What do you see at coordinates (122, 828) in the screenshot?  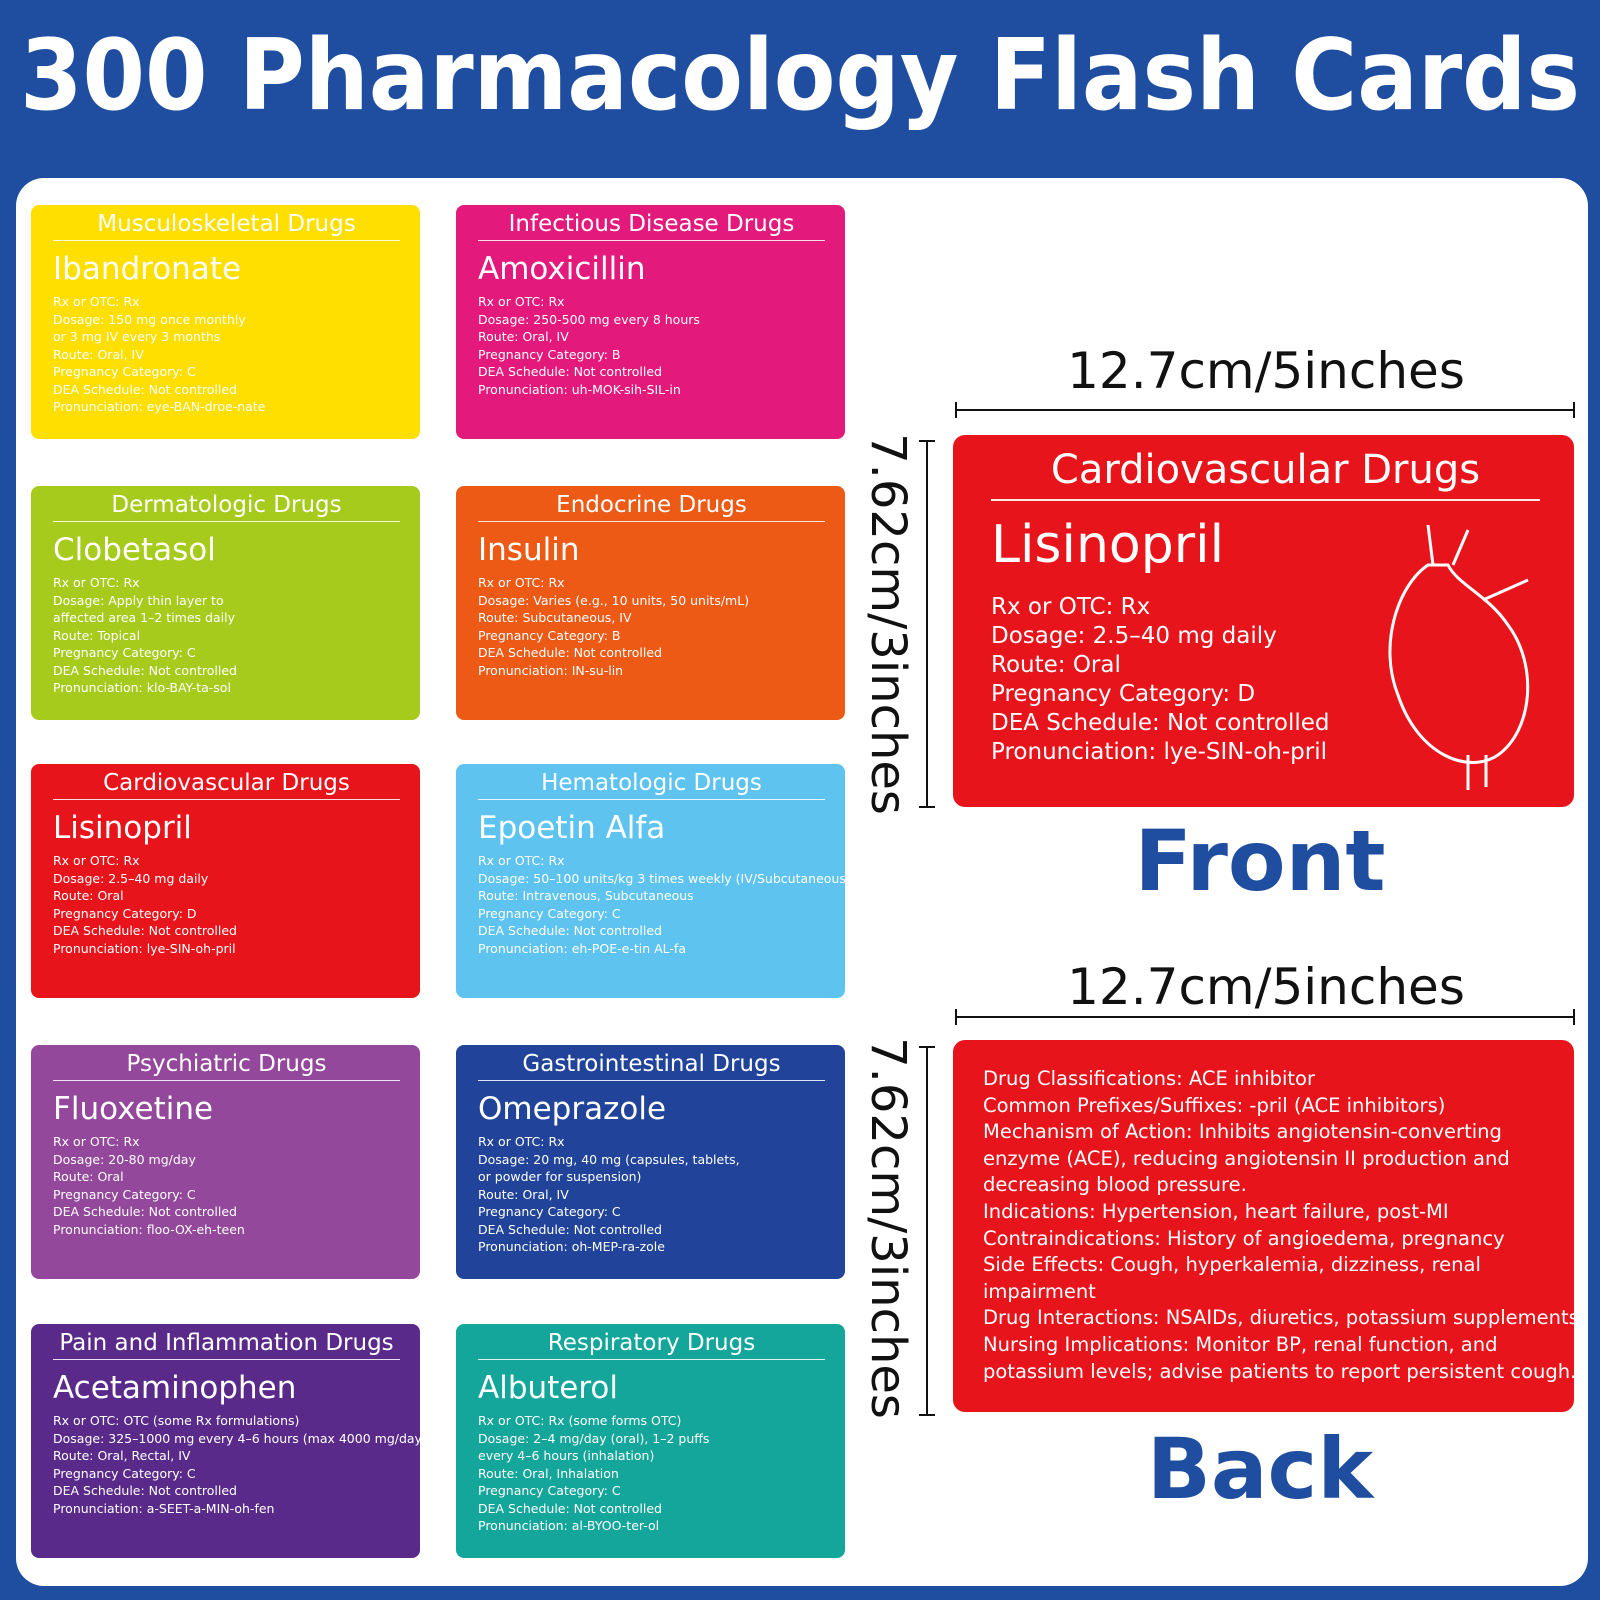 I see `card-drug: Lisinopril` at bounding box center [122, 828].